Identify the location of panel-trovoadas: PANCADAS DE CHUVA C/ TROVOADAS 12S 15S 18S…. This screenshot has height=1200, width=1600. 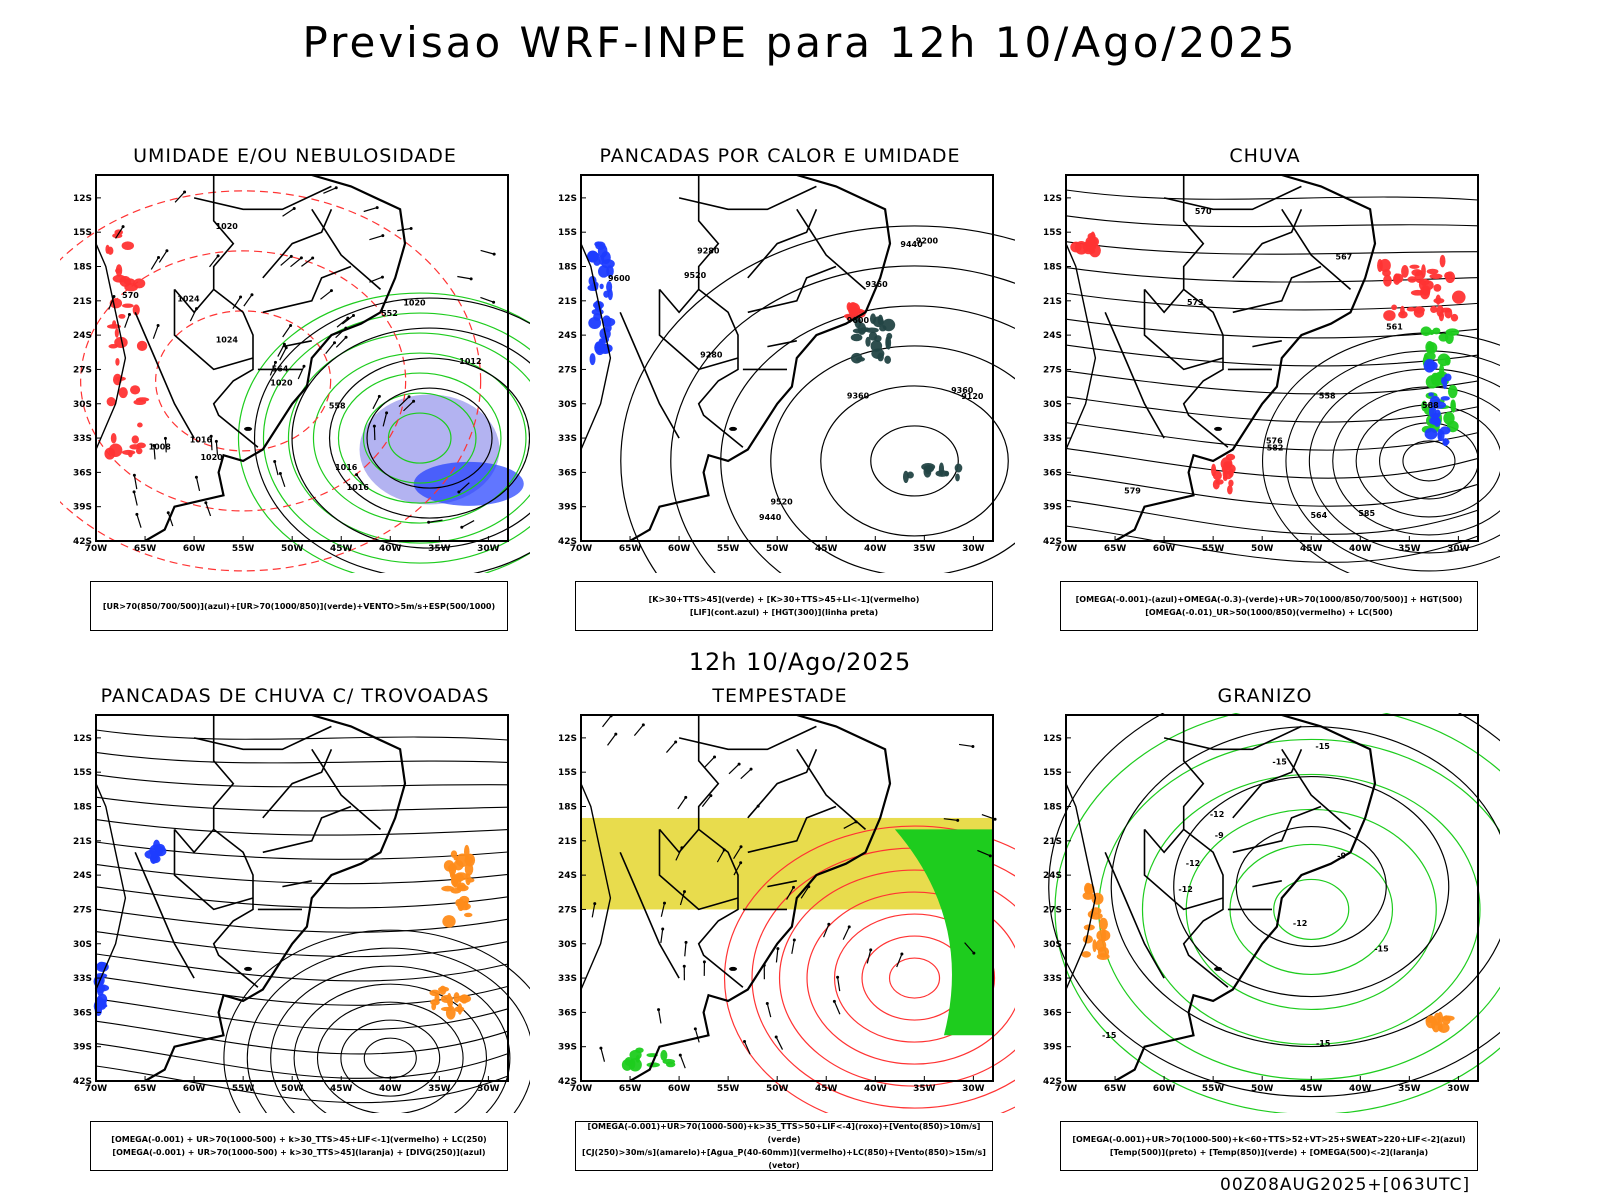
(295, 928).